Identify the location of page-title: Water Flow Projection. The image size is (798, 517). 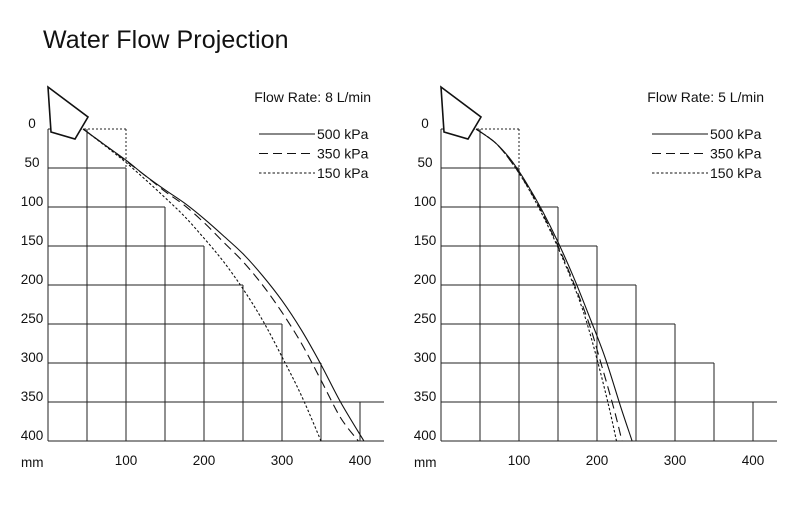
(166, 40).